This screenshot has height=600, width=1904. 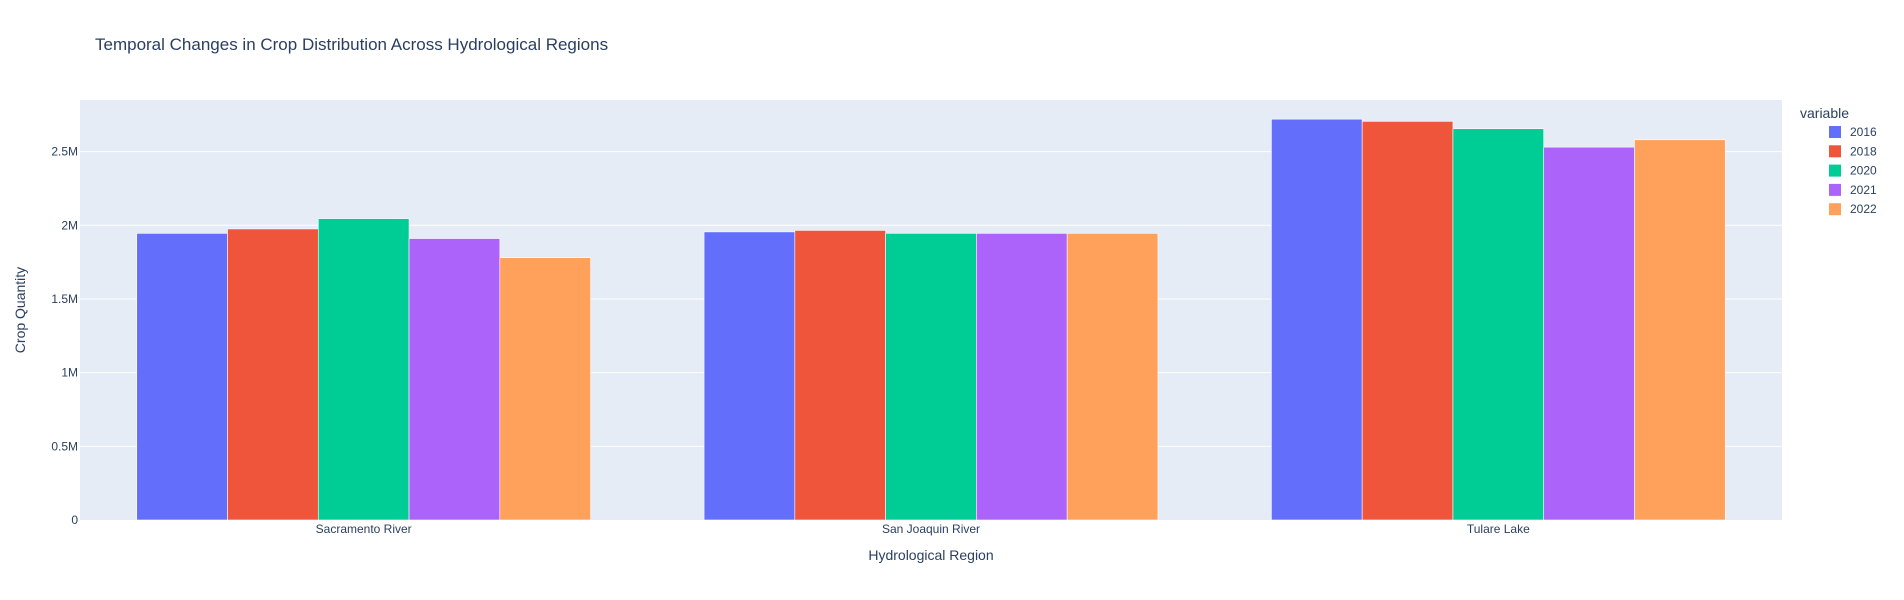 I want to click on legend-label: 2016, so click(x=1863, y=132).